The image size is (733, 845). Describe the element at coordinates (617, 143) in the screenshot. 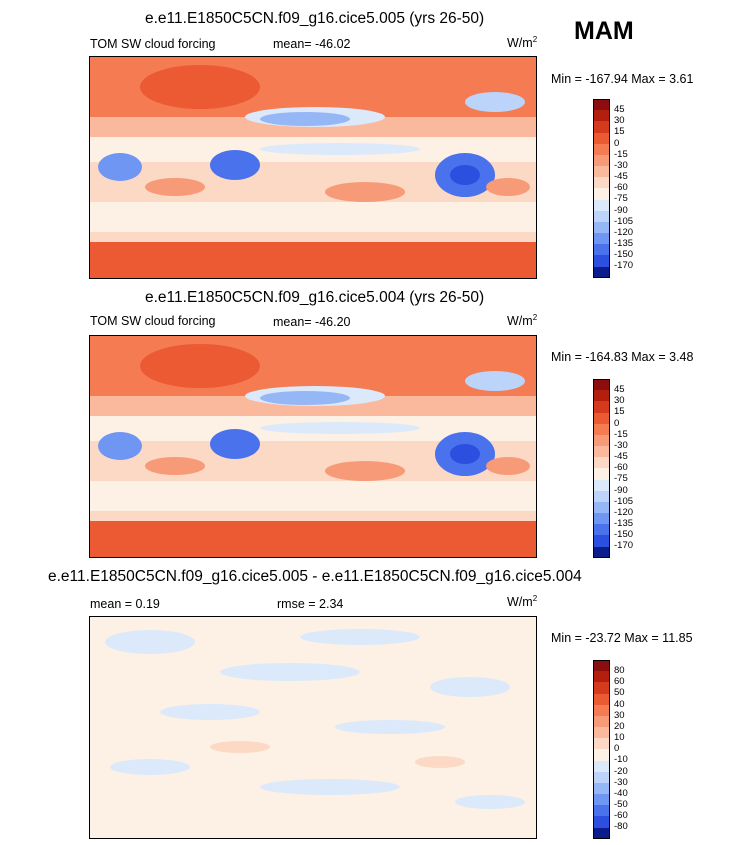

I see `panel-1-colorbar-tick-label: 0` at that location.